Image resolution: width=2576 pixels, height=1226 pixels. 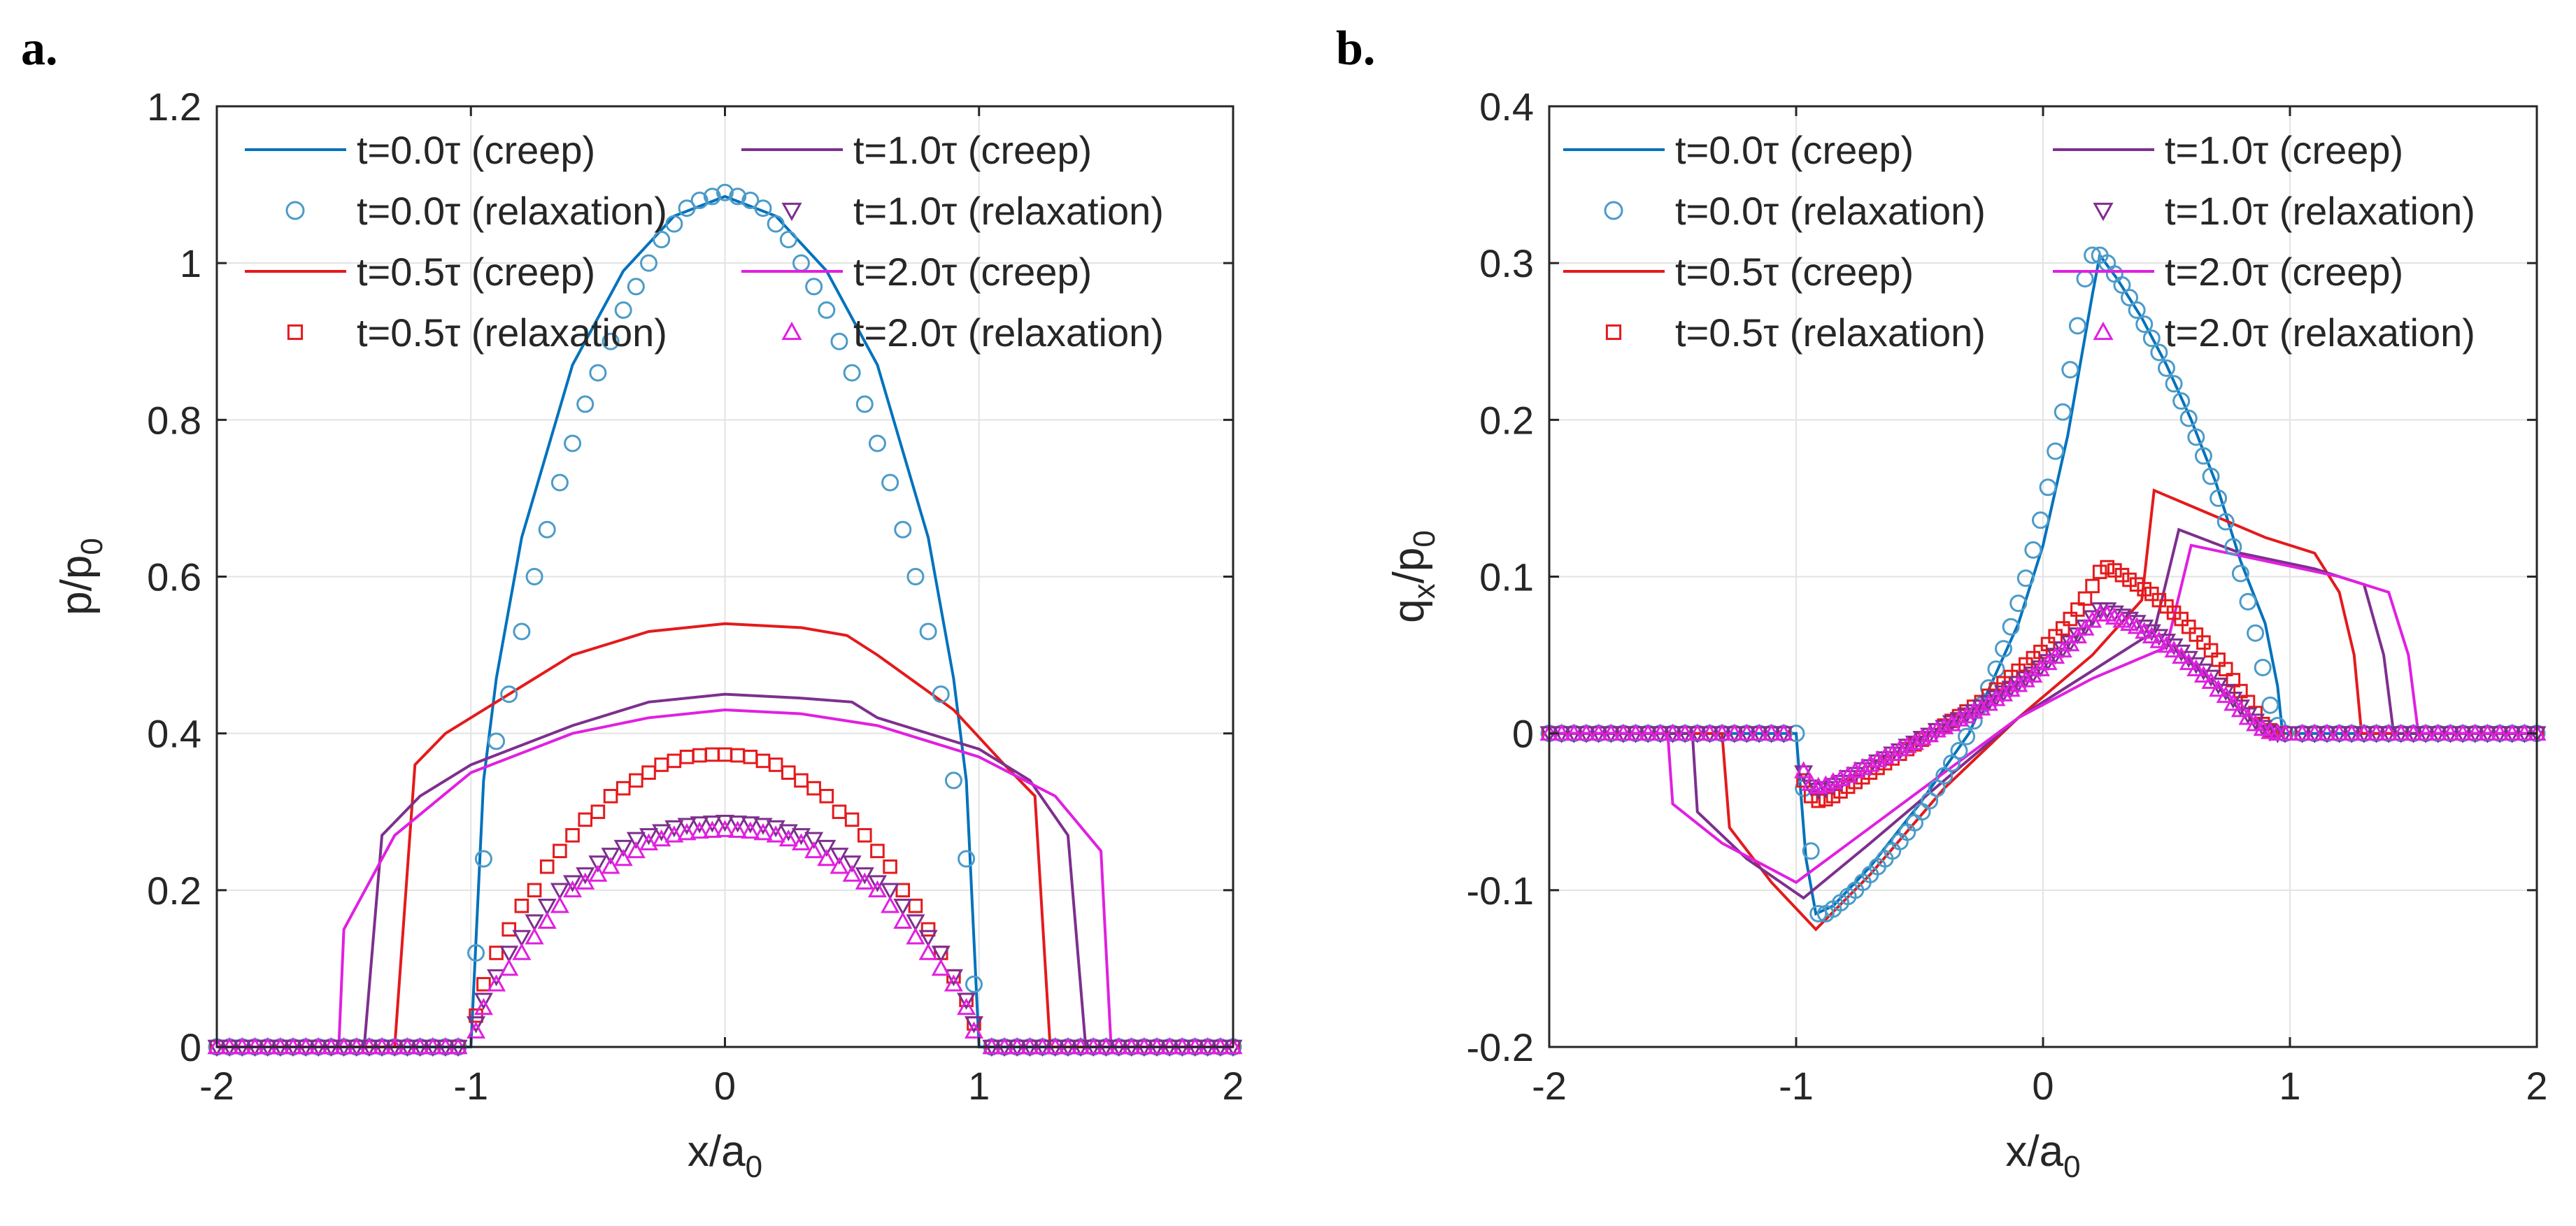 What do you see at coordinates (2536, 1086) in the screenshot?
I see `x-tick-label: 2` at bounding box center [2536, 1086].